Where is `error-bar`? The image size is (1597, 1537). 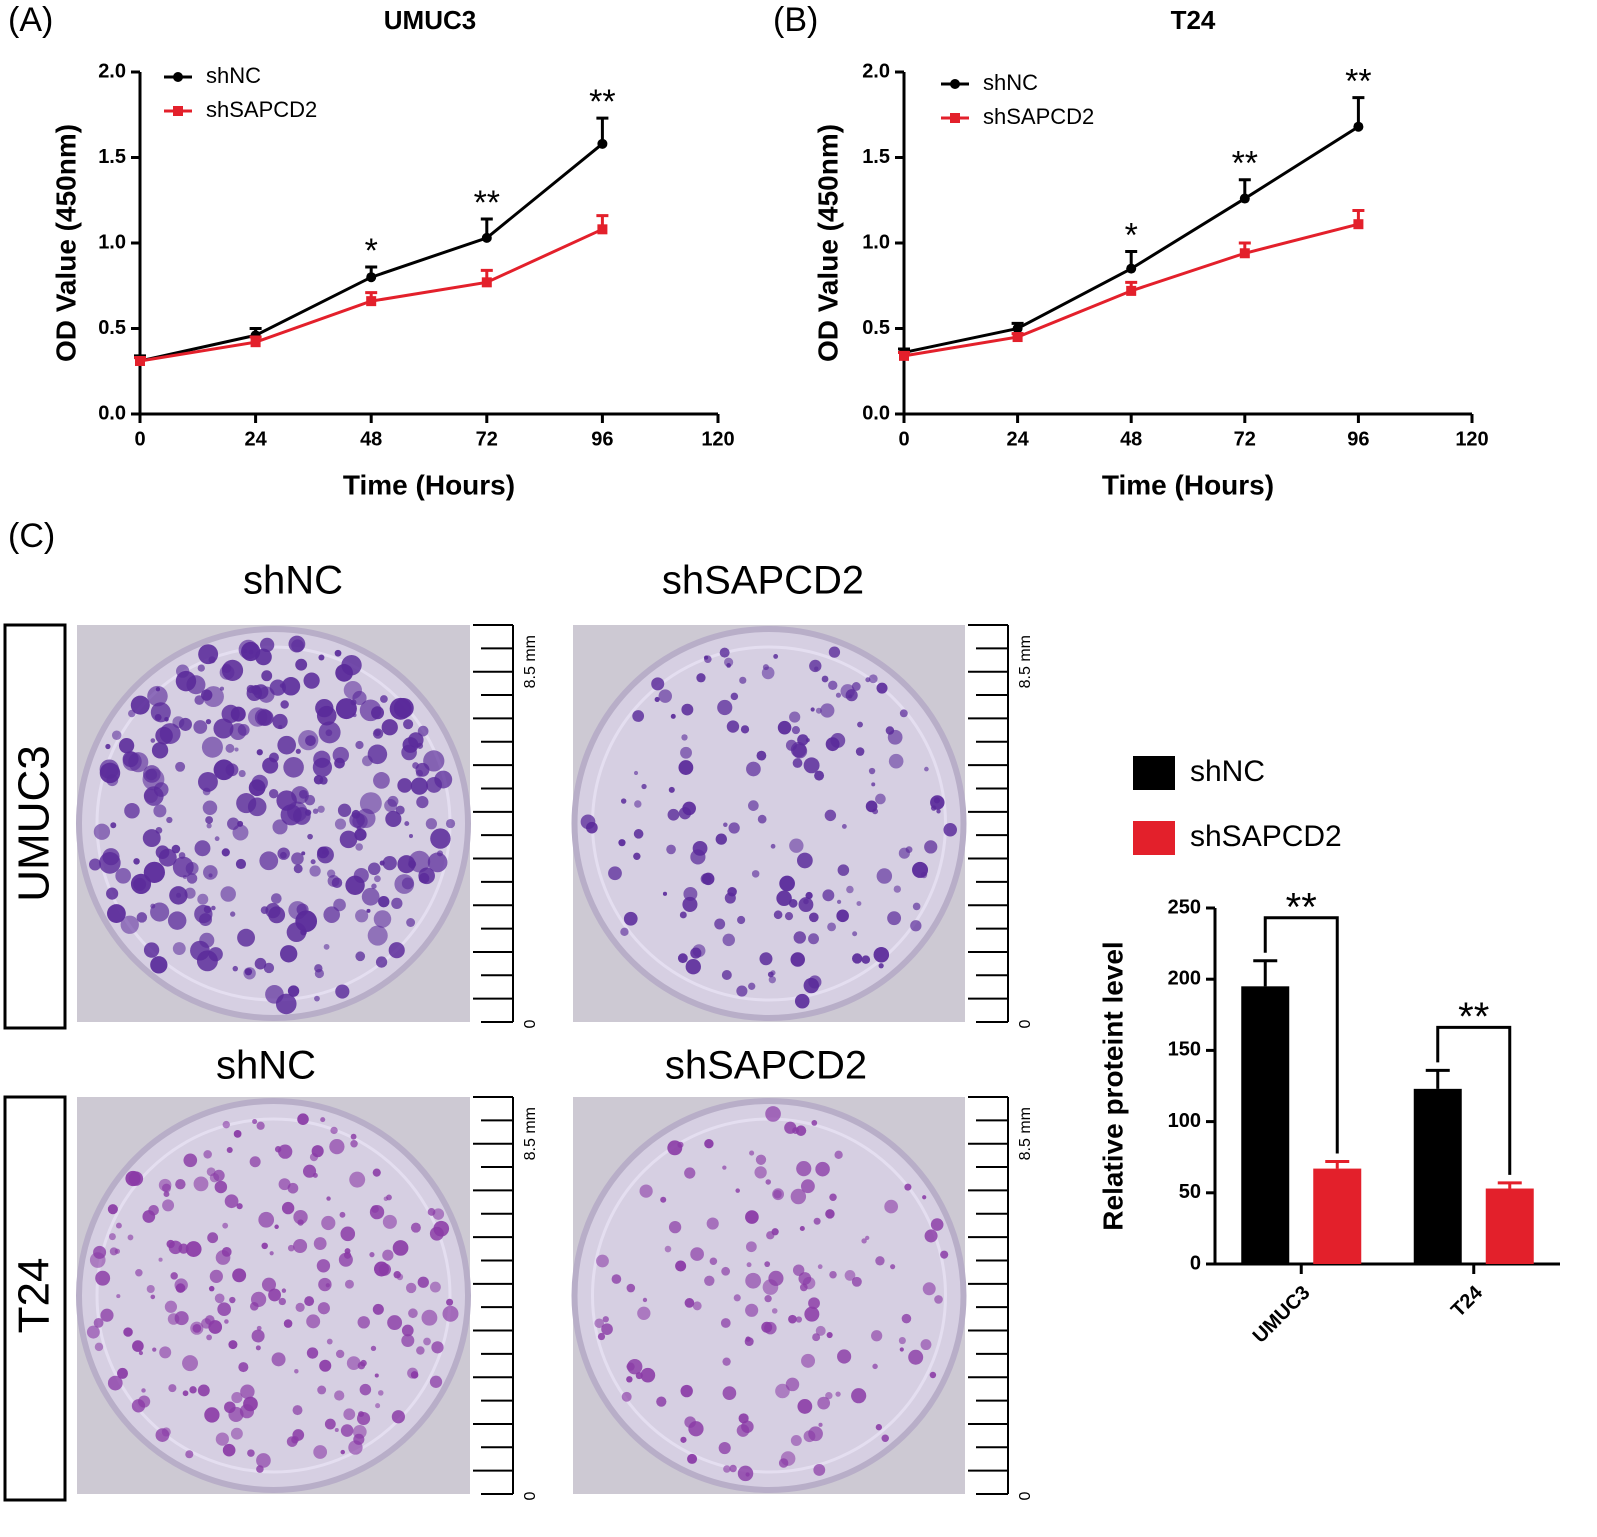 error-bar is located at coordinates (1337, 1164).